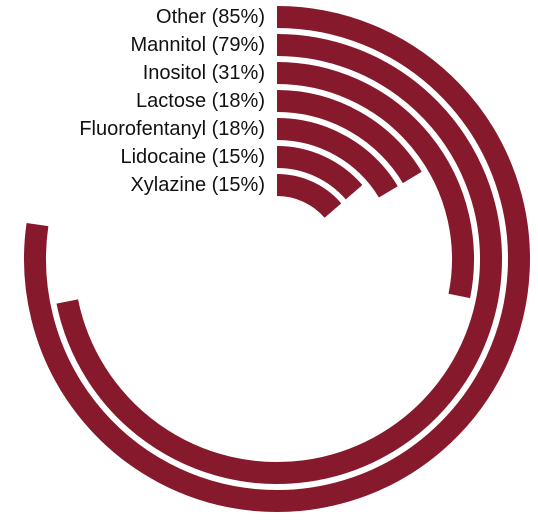 This screenshot has width=538, height=520. I want to click on value-label: (85%), so click(238, 17).